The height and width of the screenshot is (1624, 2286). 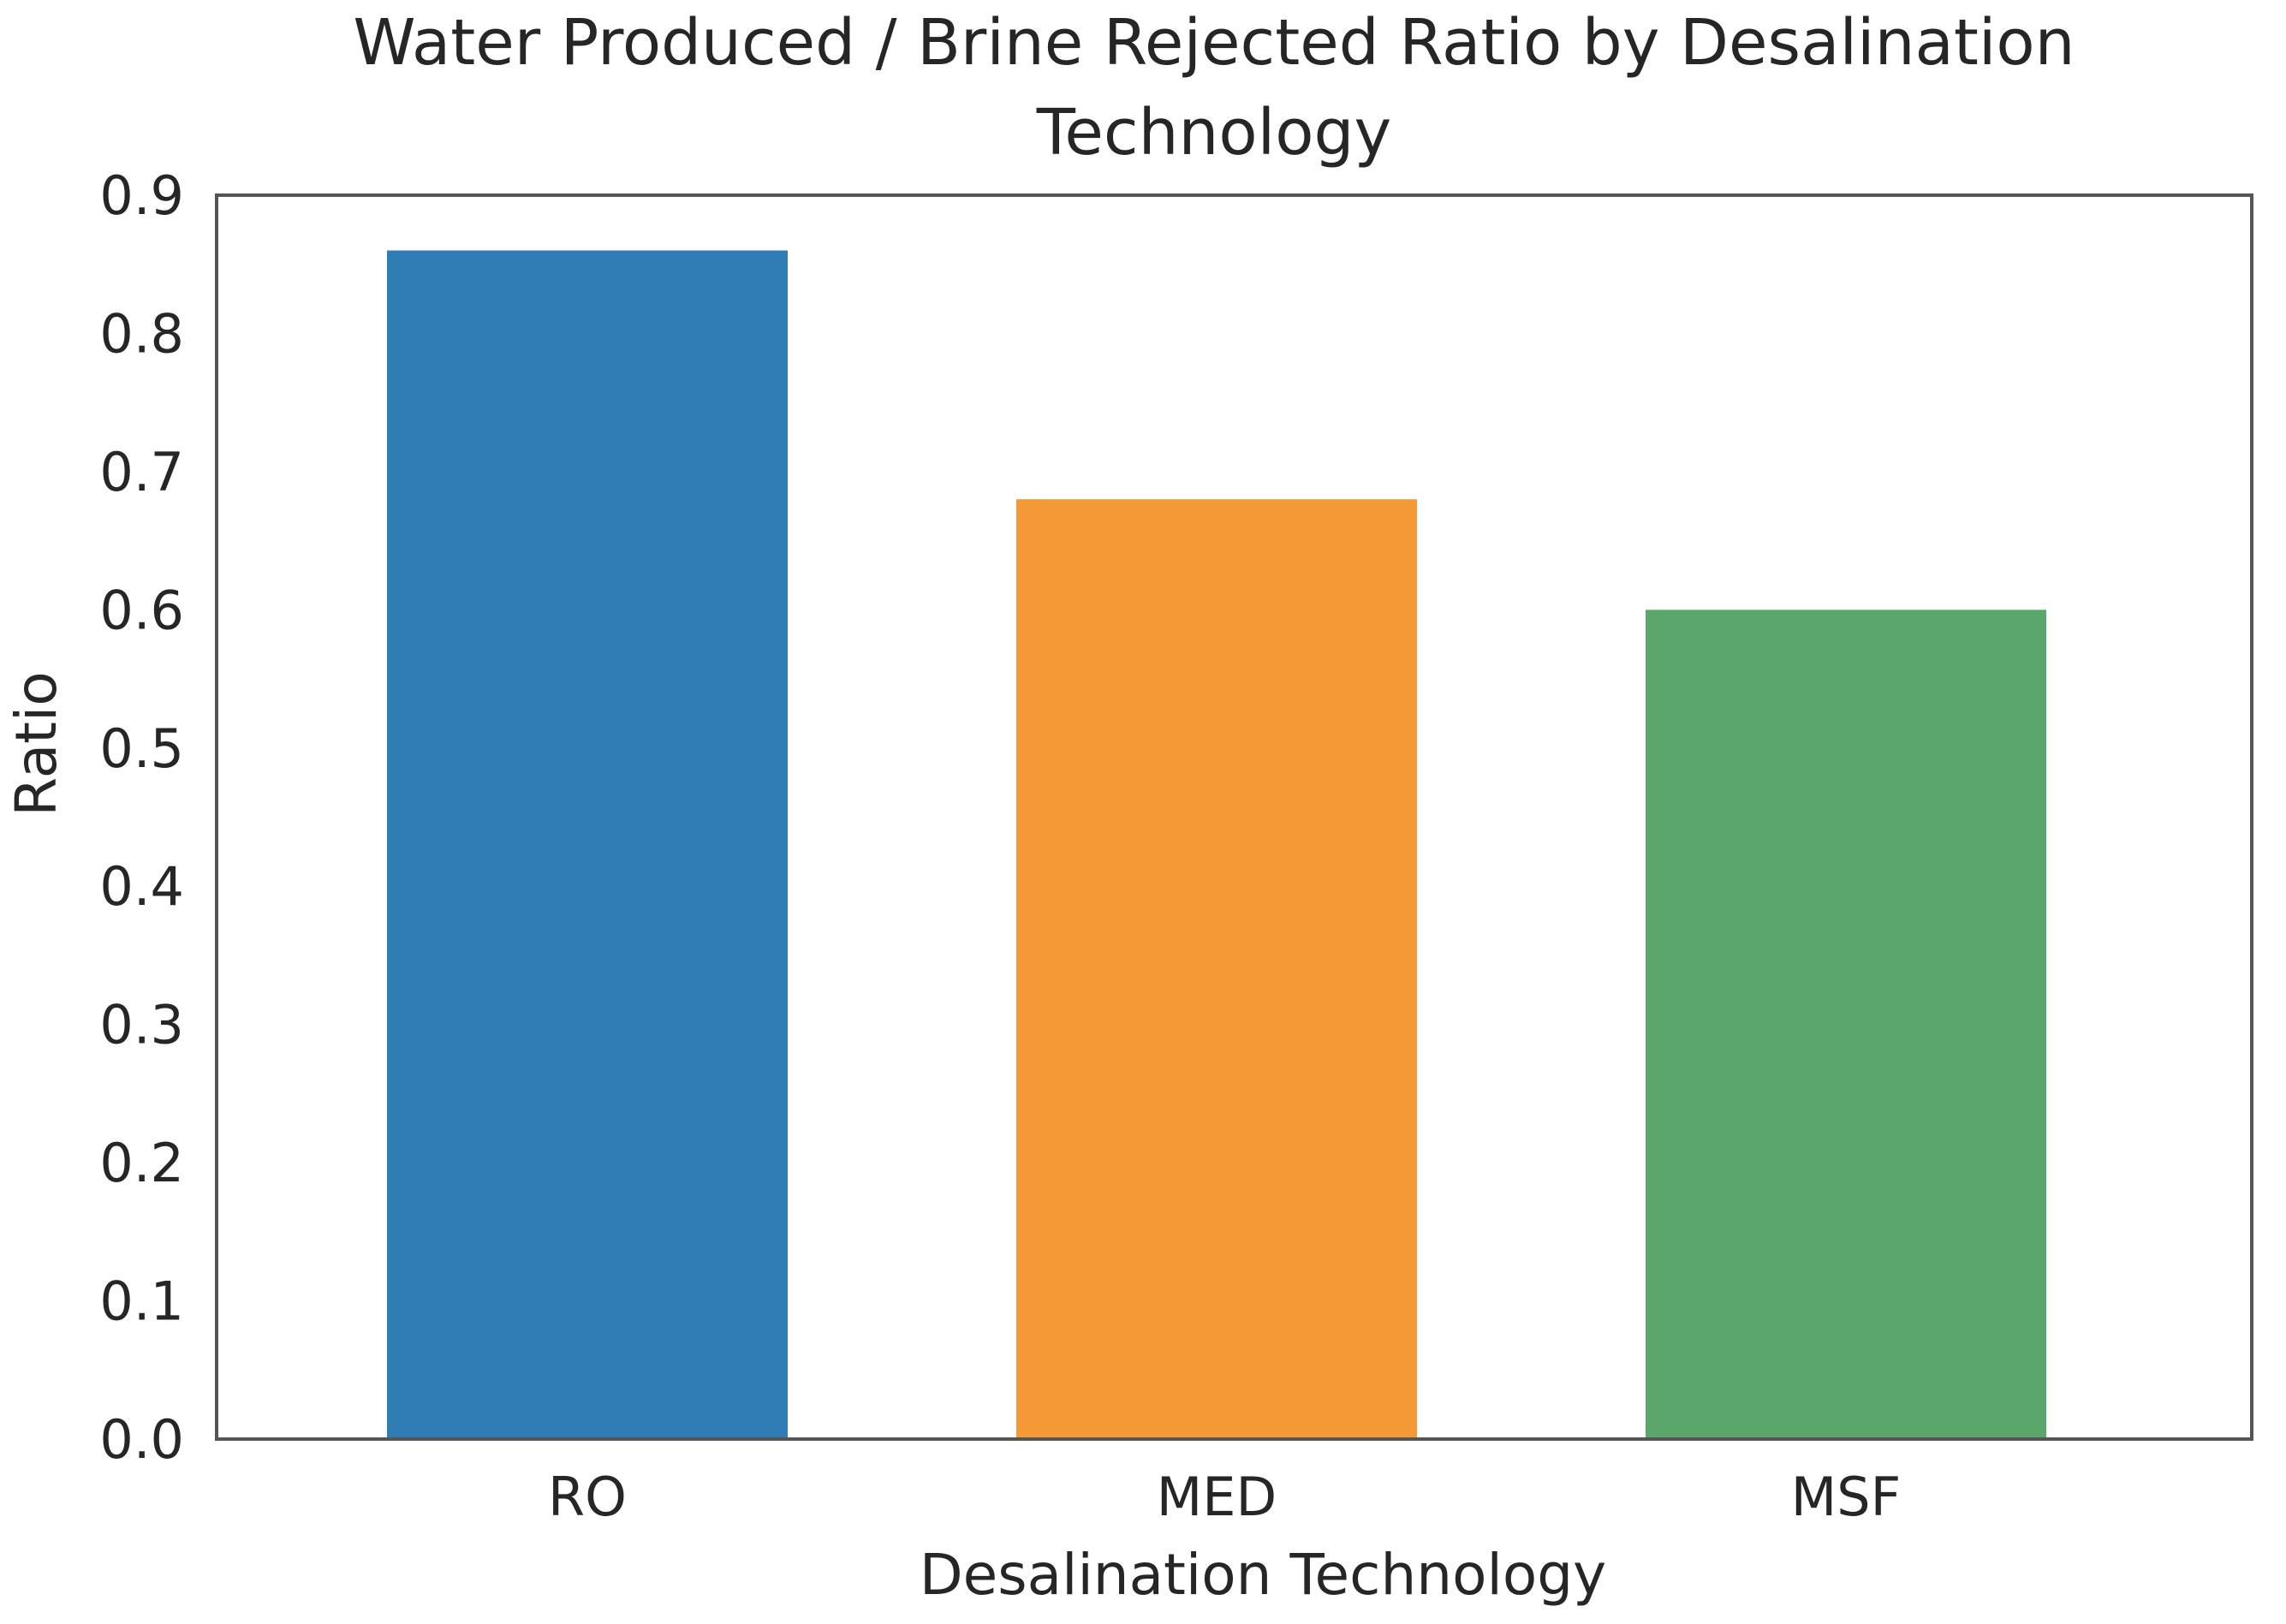 What do you see at coordinates (1216, 969) in the screenshot?
I see `bar-med` at bounding box center [1216, 969].